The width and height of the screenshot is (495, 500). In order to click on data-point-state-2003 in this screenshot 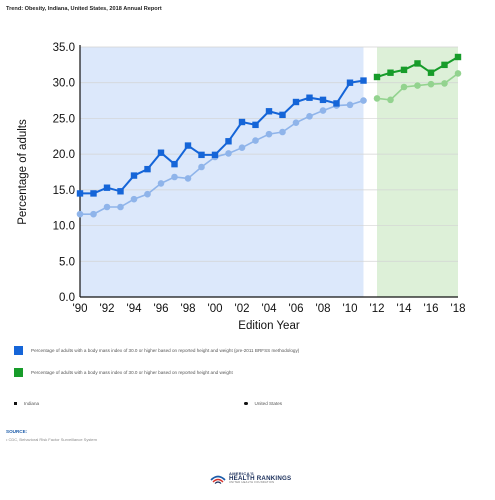, I will do `click(255, 125)`.